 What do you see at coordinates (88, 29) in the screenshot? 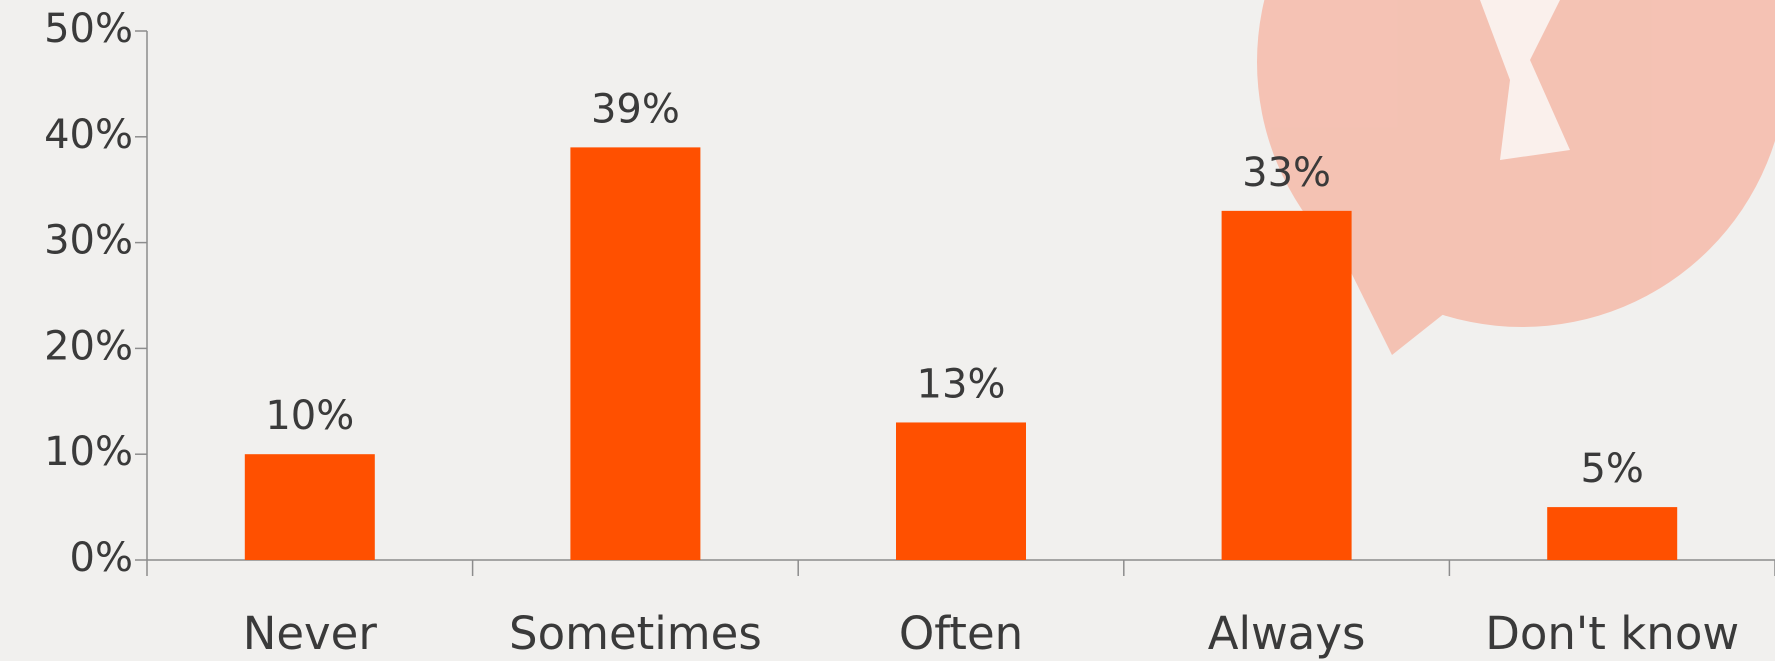
I see `y-tick-label: 50%` at bounding box center [88, 29].